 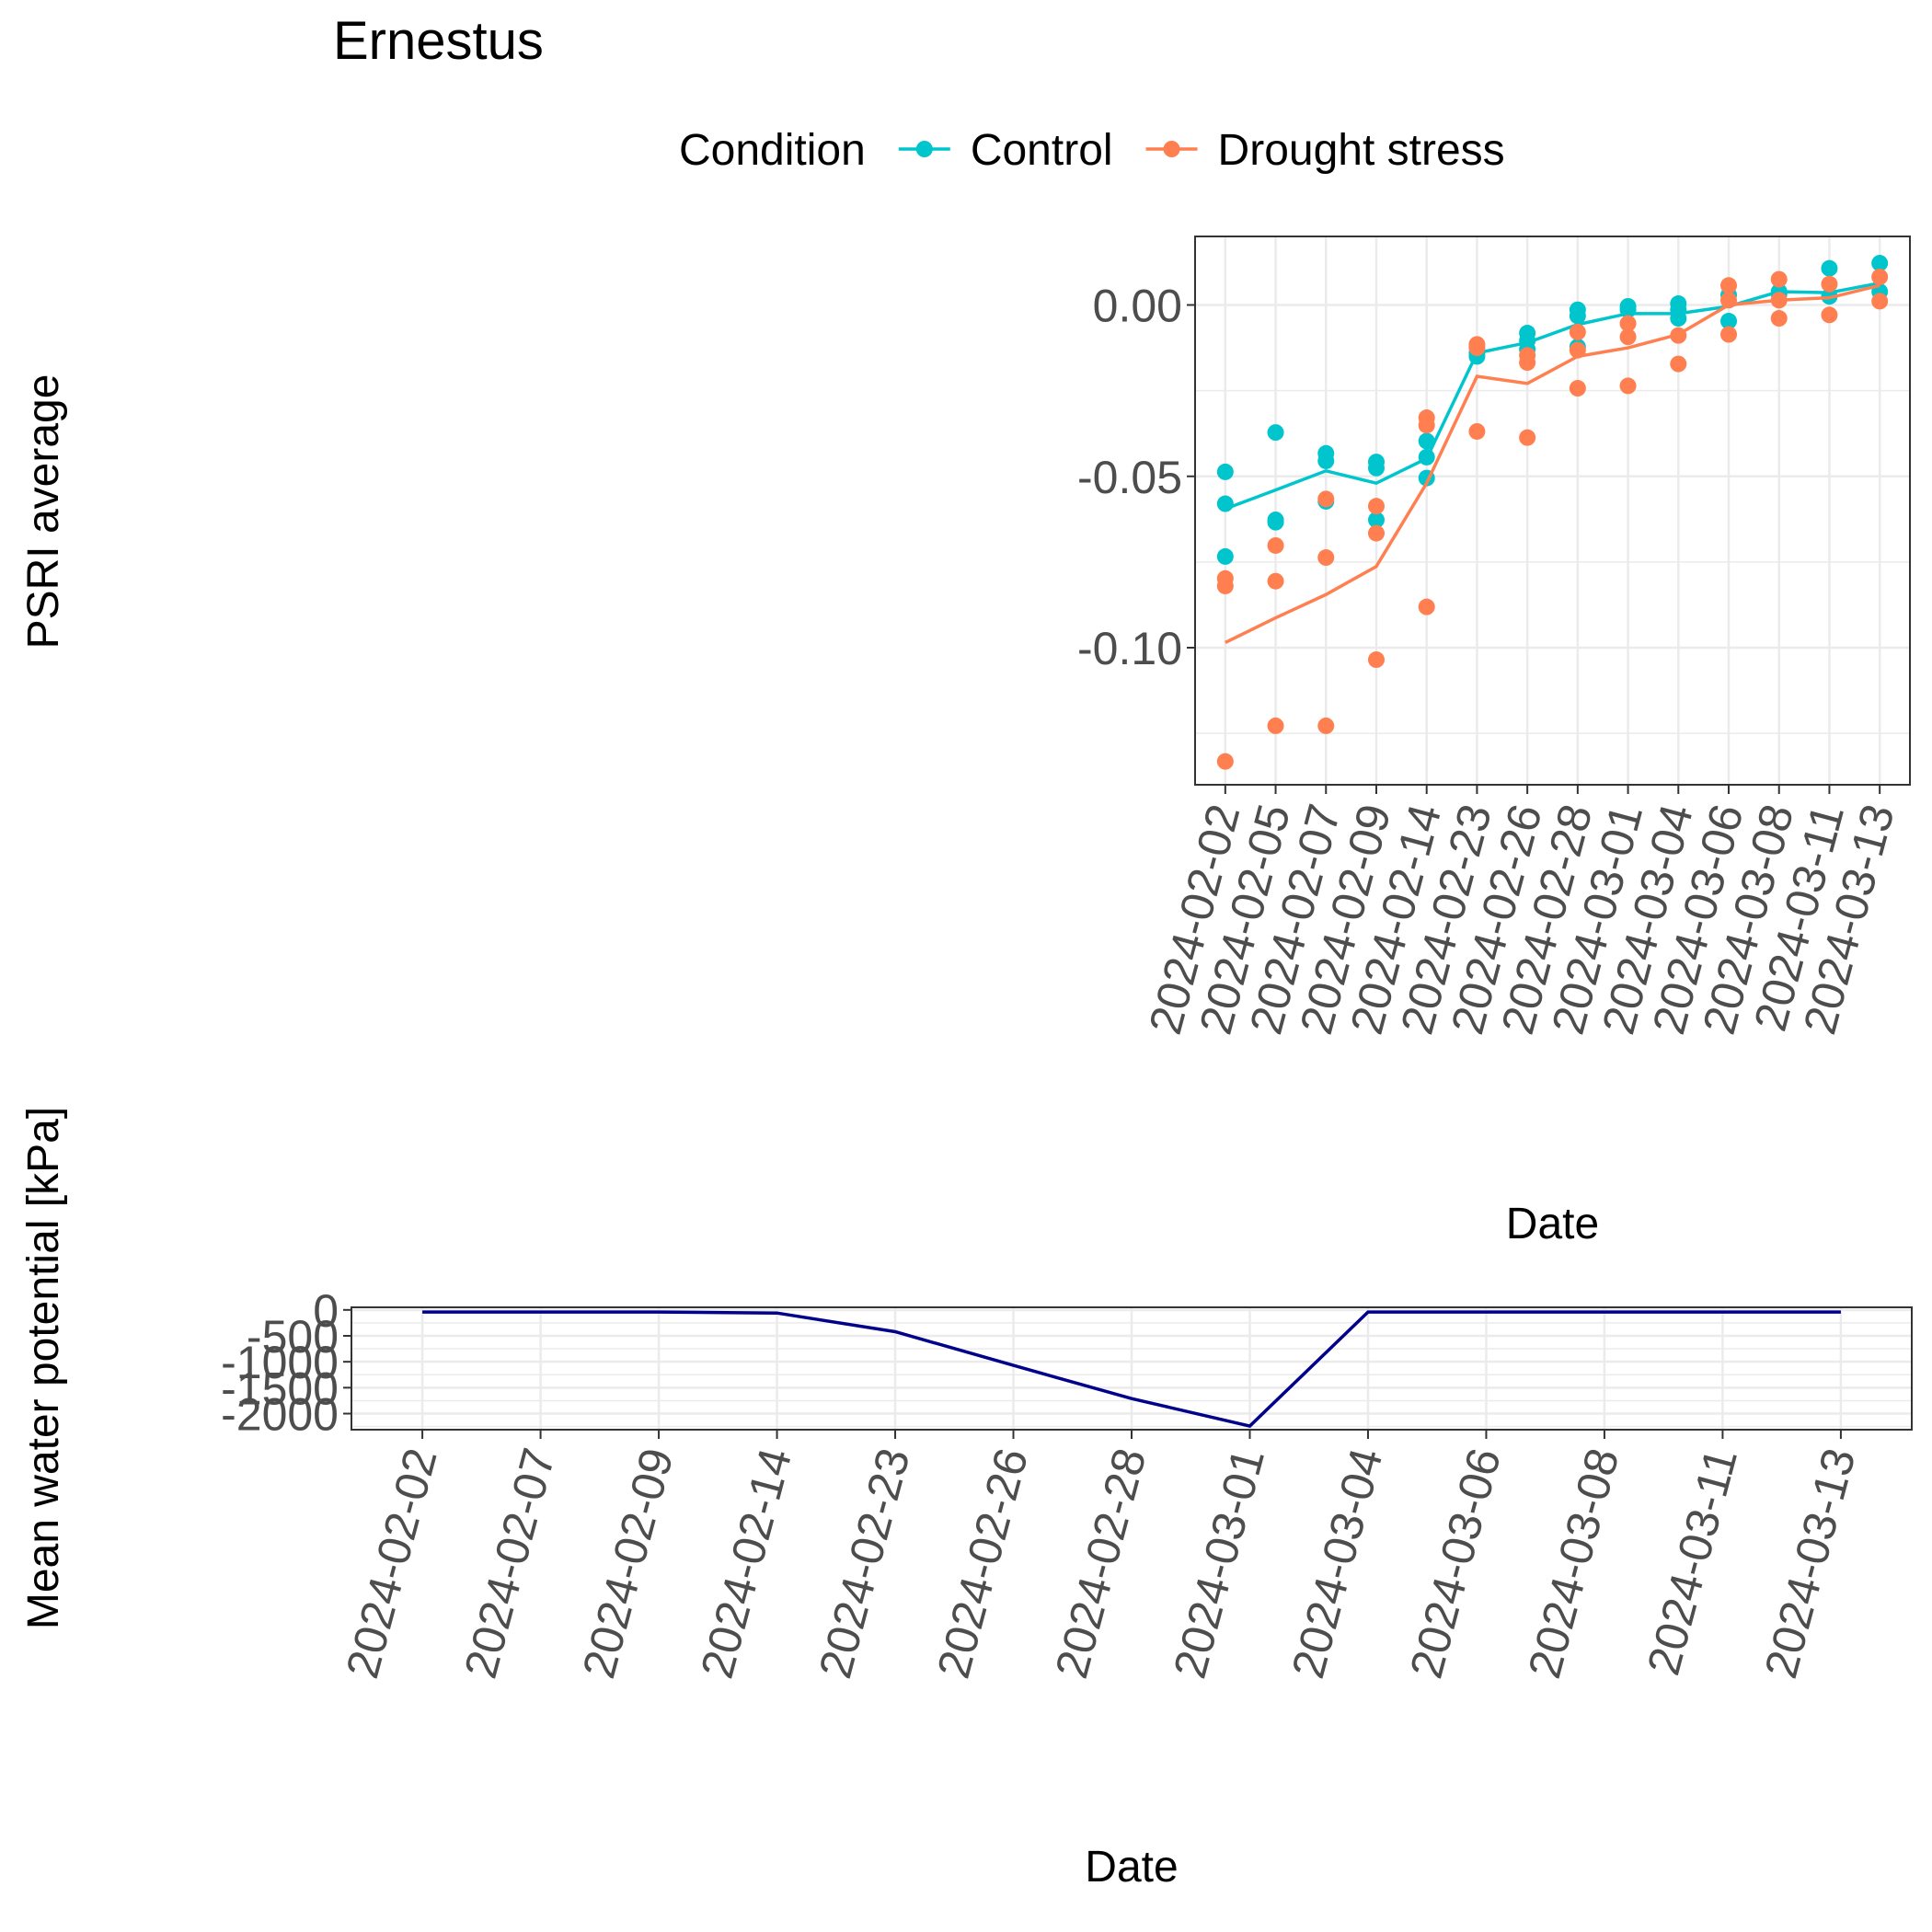 I want to click on y-tick-label: -0.05, so click(x=1129, y=477).